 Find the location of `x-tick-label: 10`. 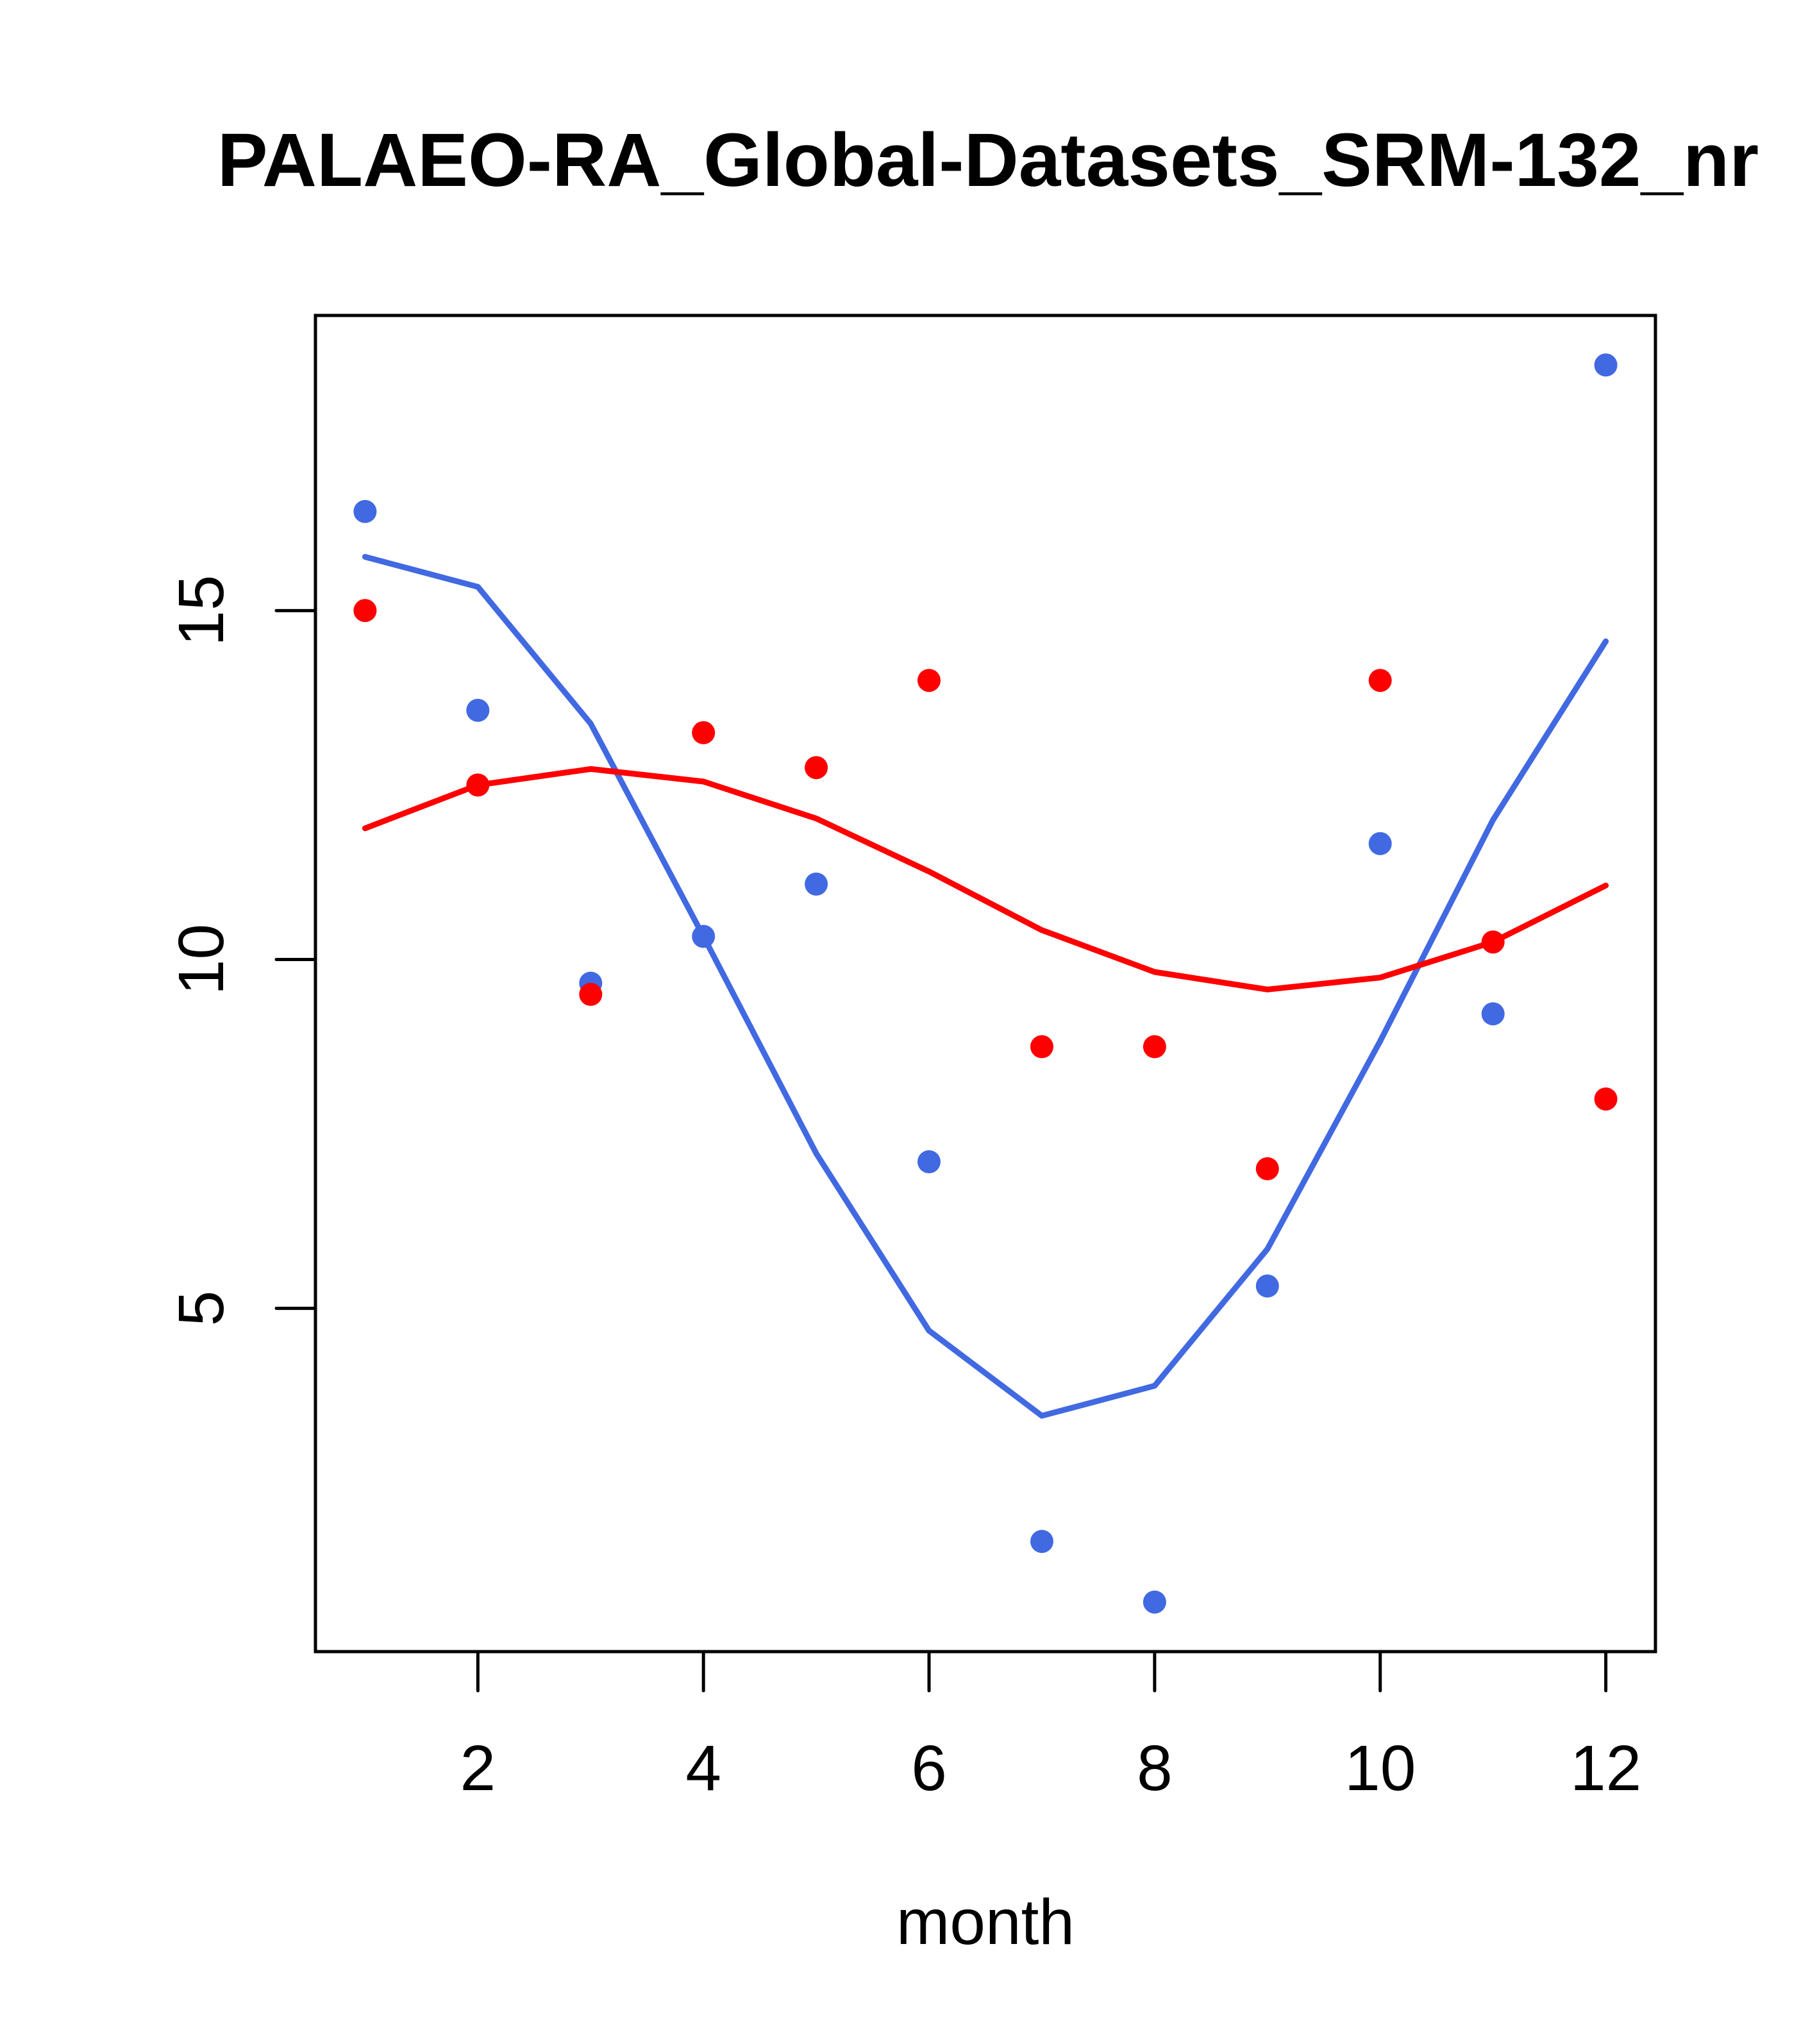

x-tick-label: 10 is located at coordinates (1380, 1768).